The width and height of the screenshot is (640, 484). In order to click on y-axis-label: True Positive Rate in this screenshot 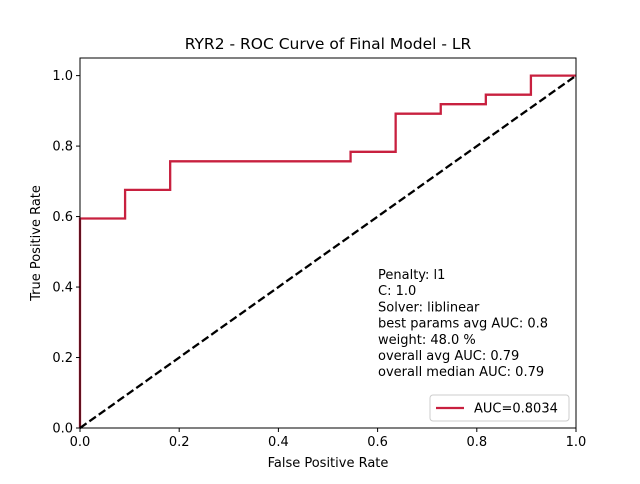, I will do `click(36, 243)`.